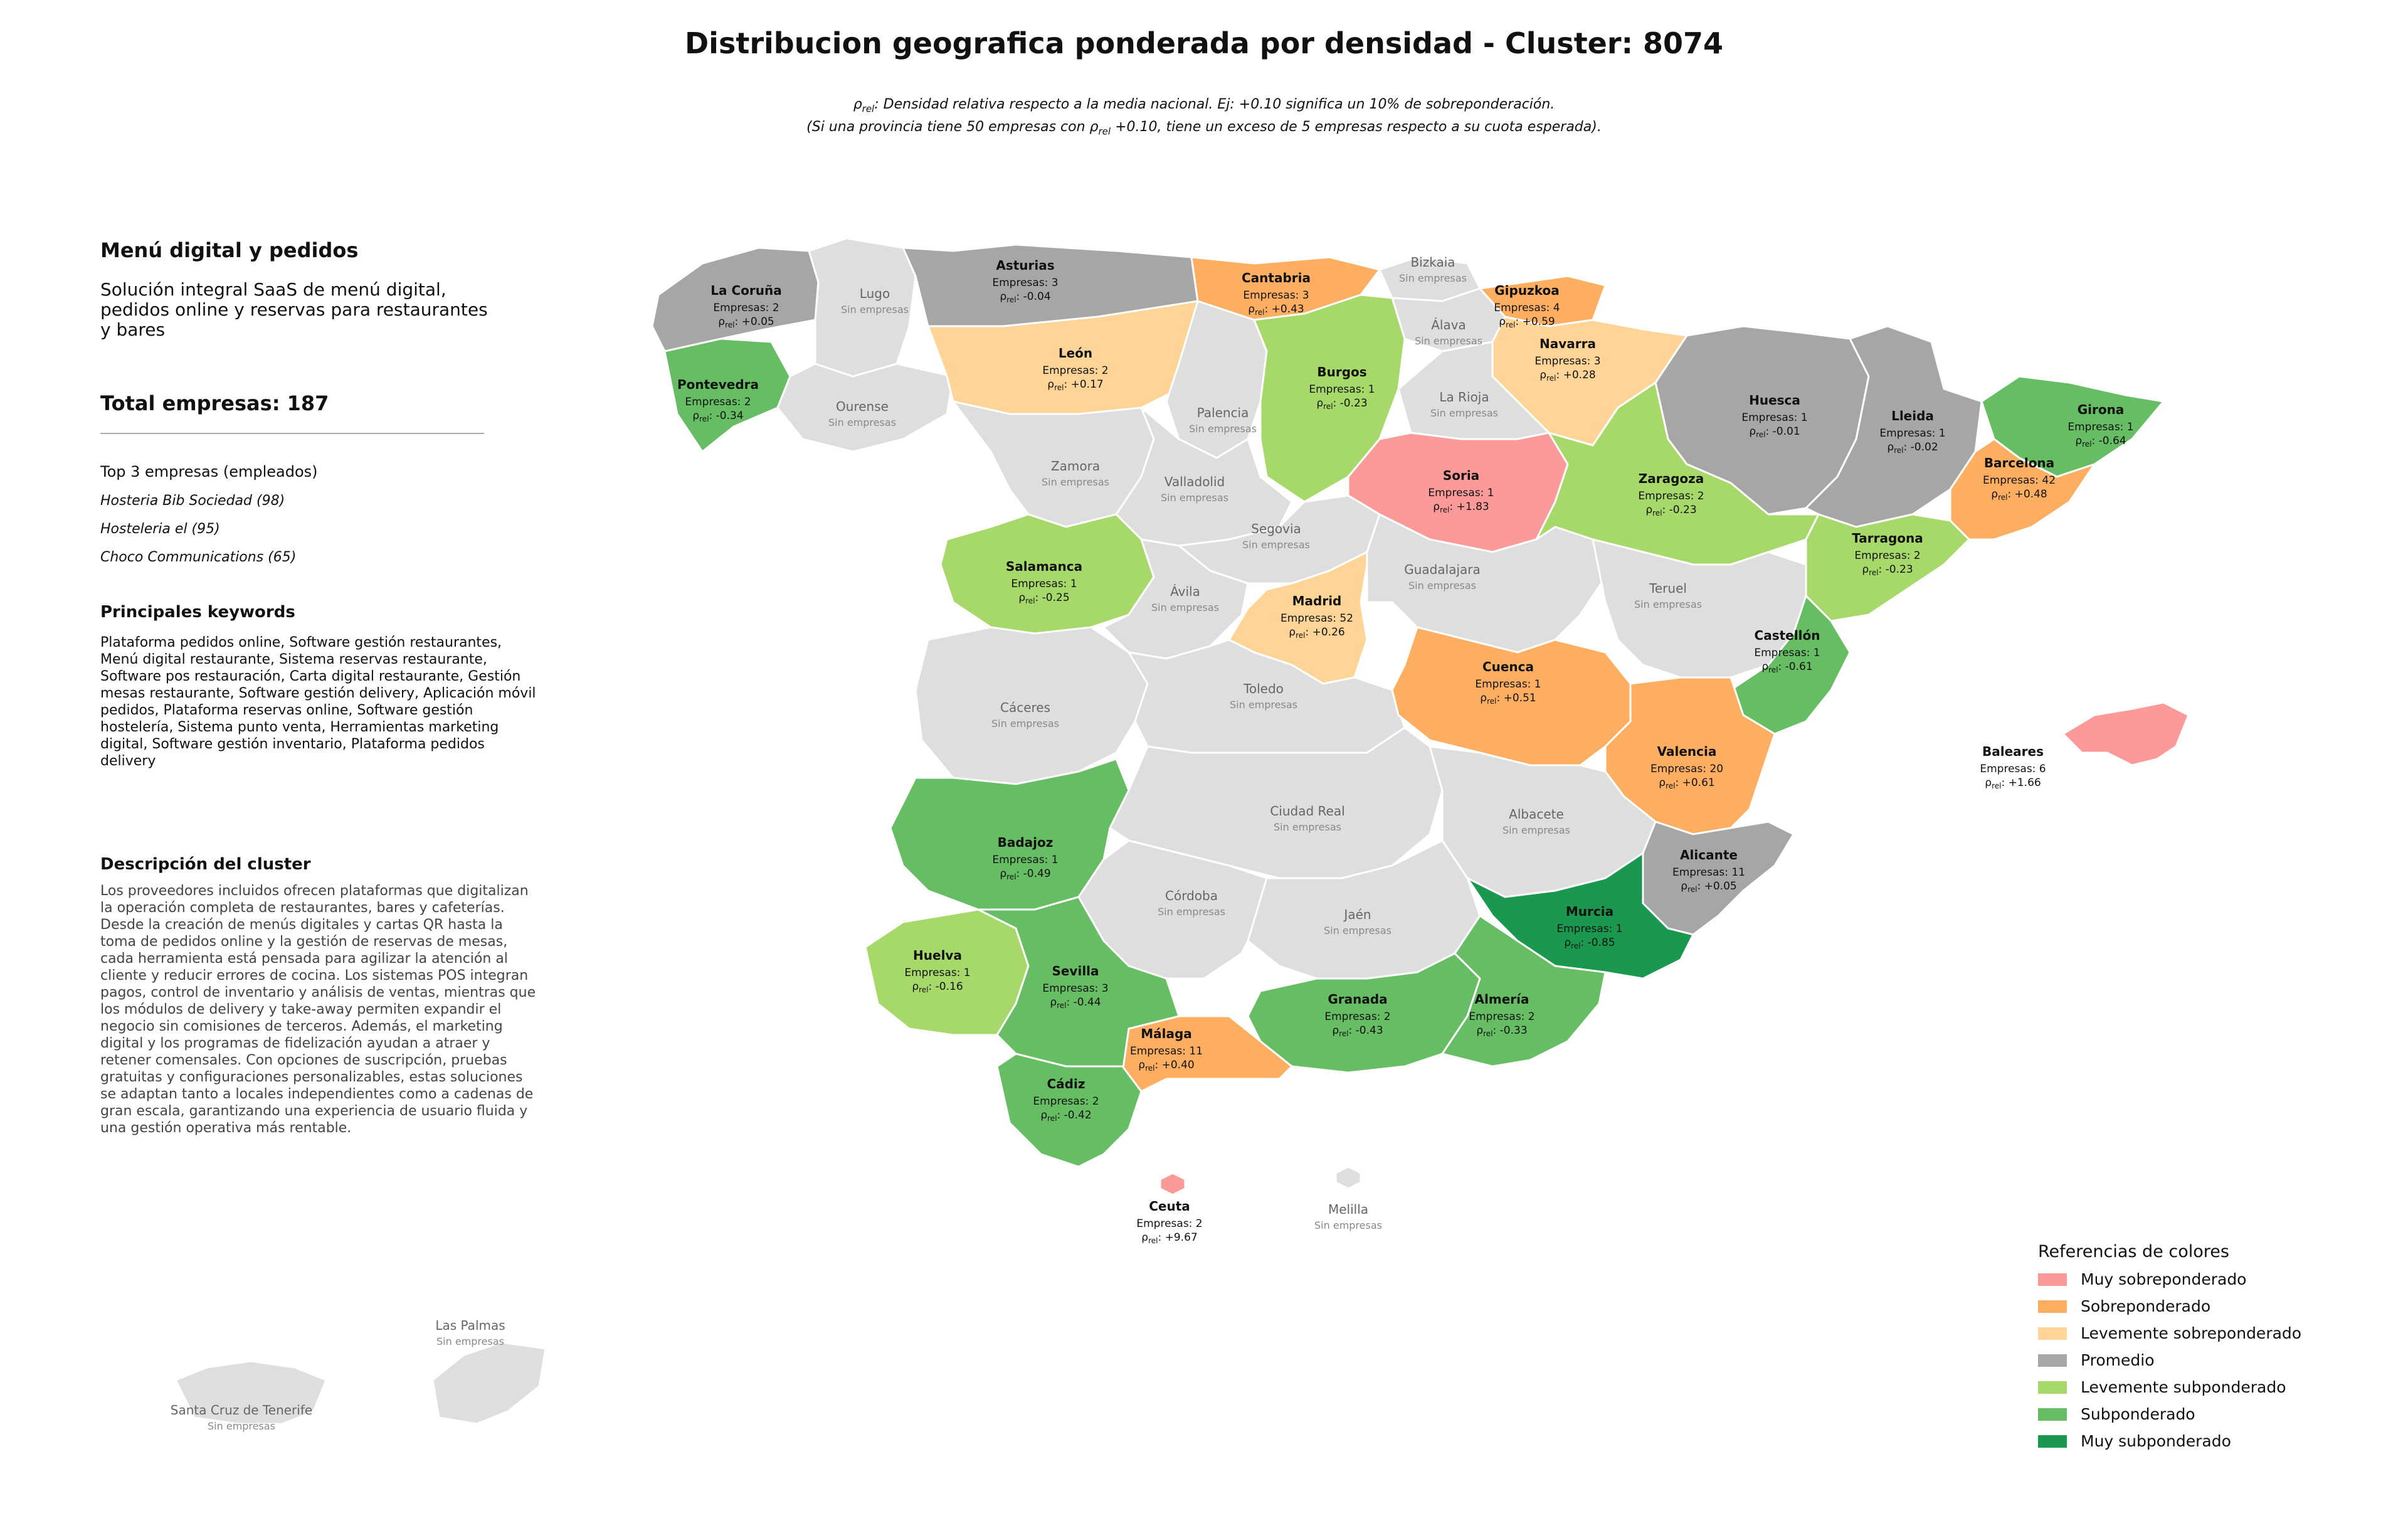  I want to click on legend-item: Levemente subponderado, so click(2201, 1387).